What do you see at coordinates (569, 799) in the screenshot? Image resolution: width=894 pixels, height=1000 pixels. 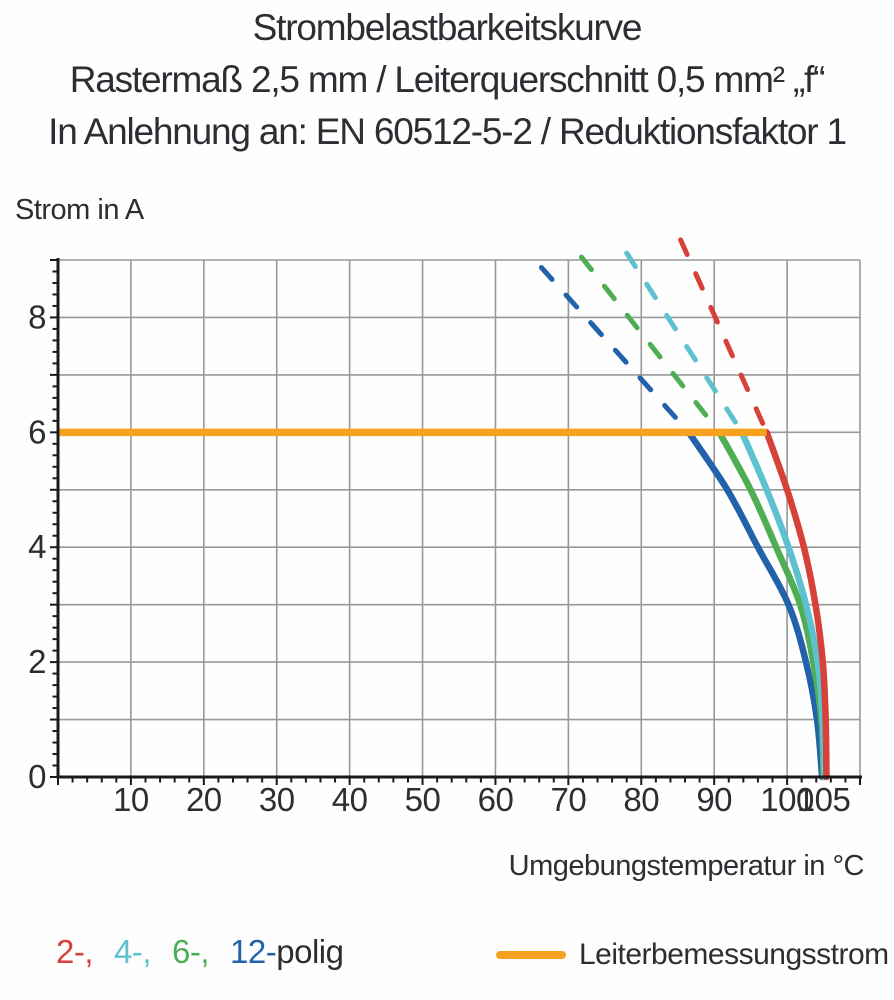 I see `x-tick-label-70: 70` at bounding box center [569, 799].